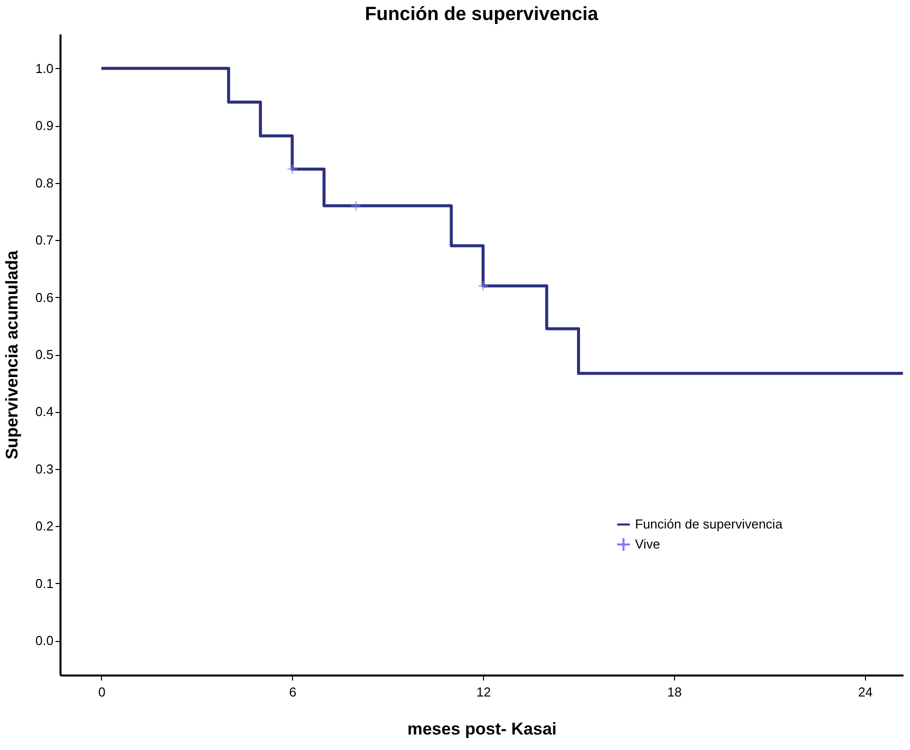 The height and width of the screenshot is (750, 910). Describe the element at coordinates (674, 692) in the screenshot. I see `x-tick-label: 18` at that location.